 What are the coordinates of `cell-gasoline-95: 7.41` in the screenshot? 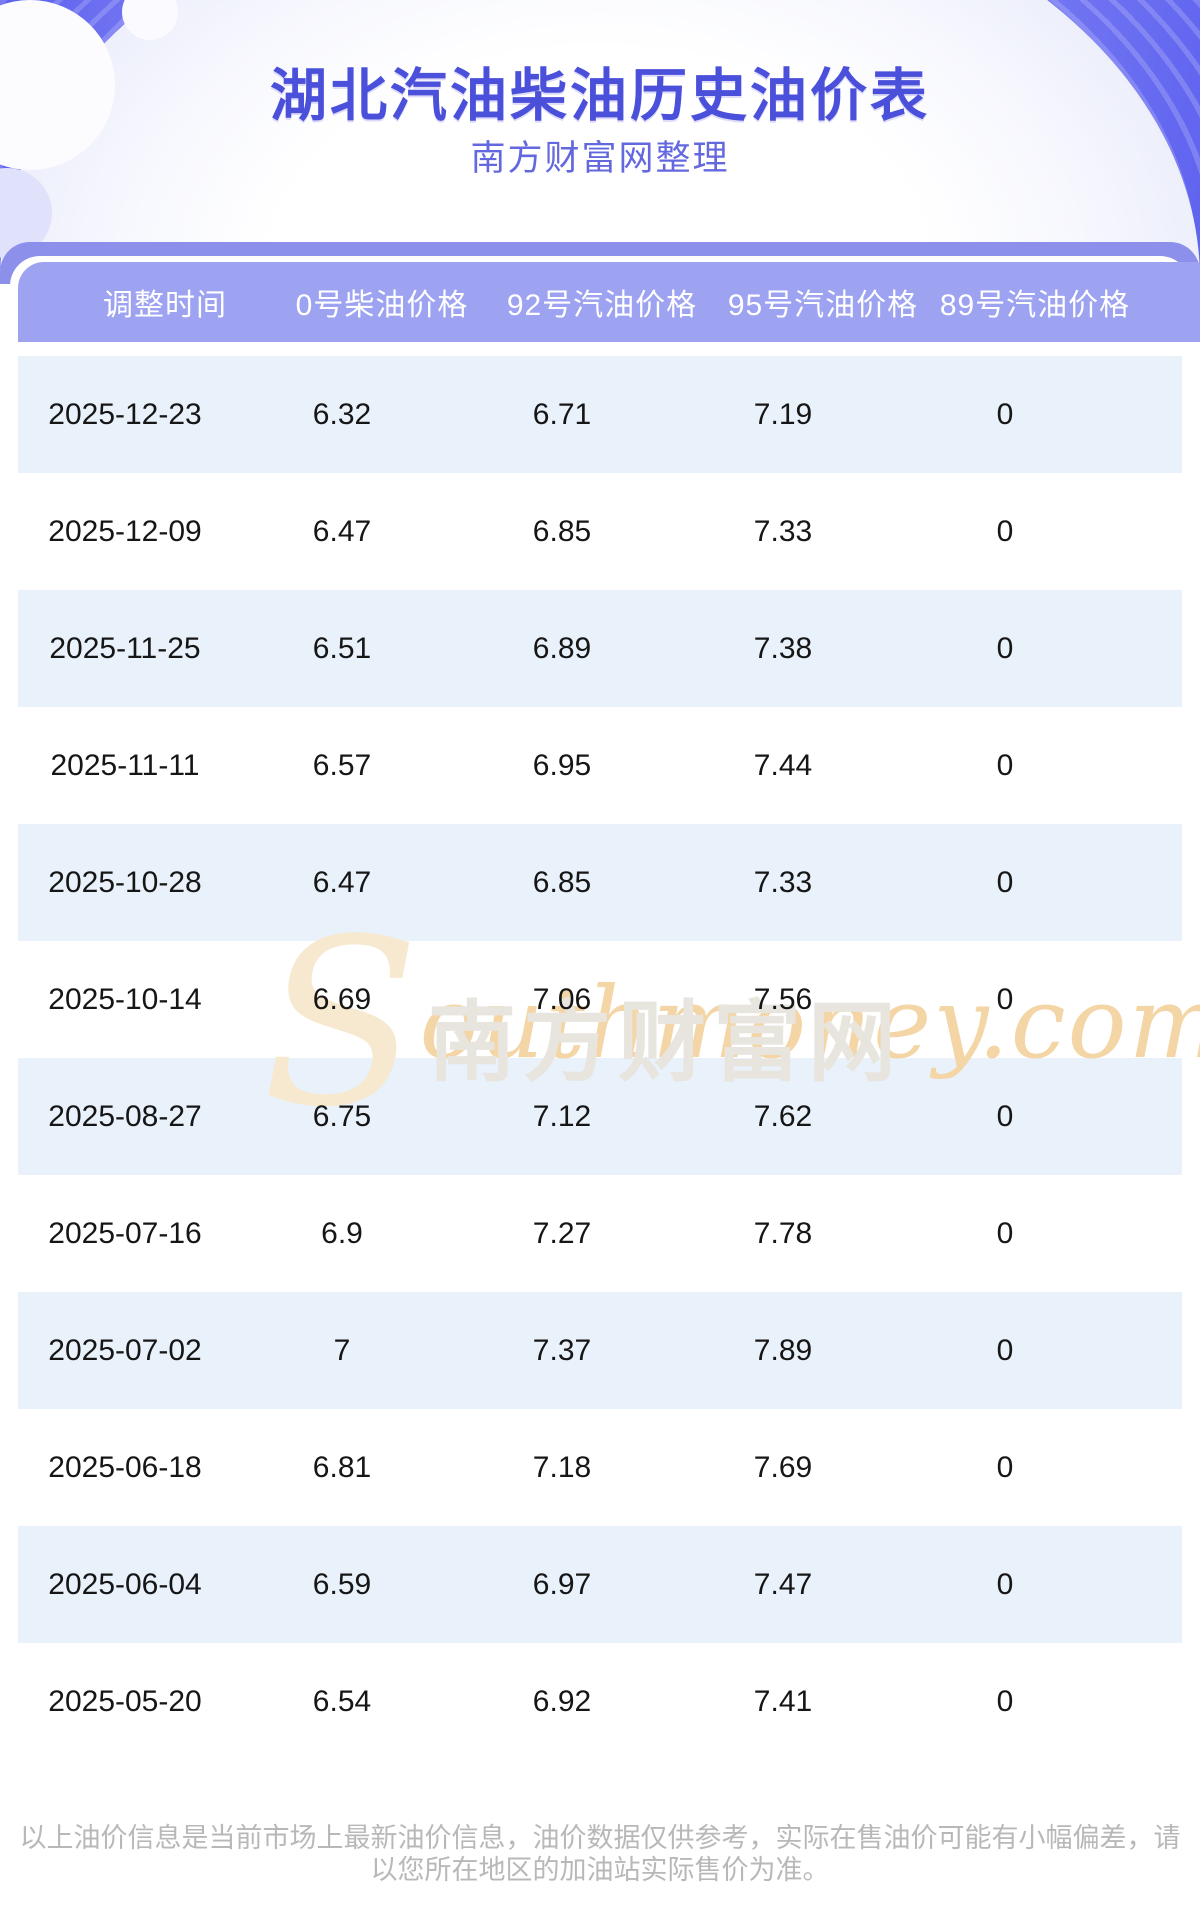 It's located at (783, 1701).